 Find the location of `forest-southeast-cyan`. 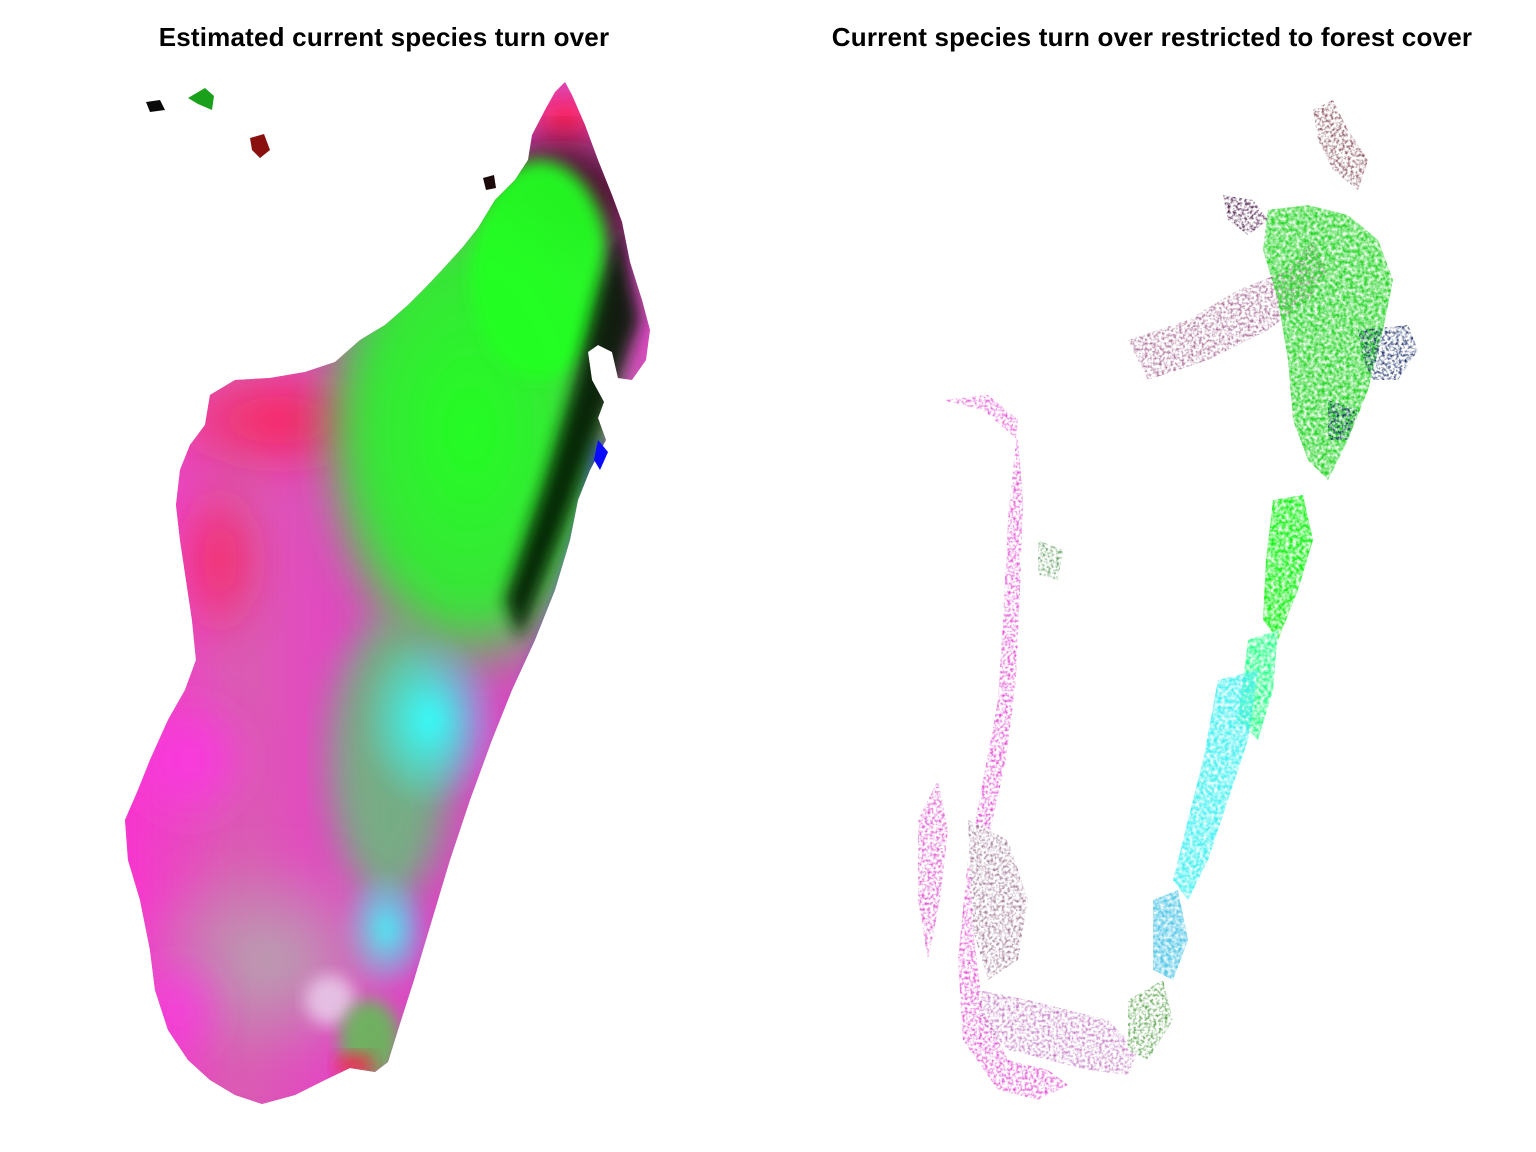

forest-southeast-cyan is located at coordinates (1205, 825).